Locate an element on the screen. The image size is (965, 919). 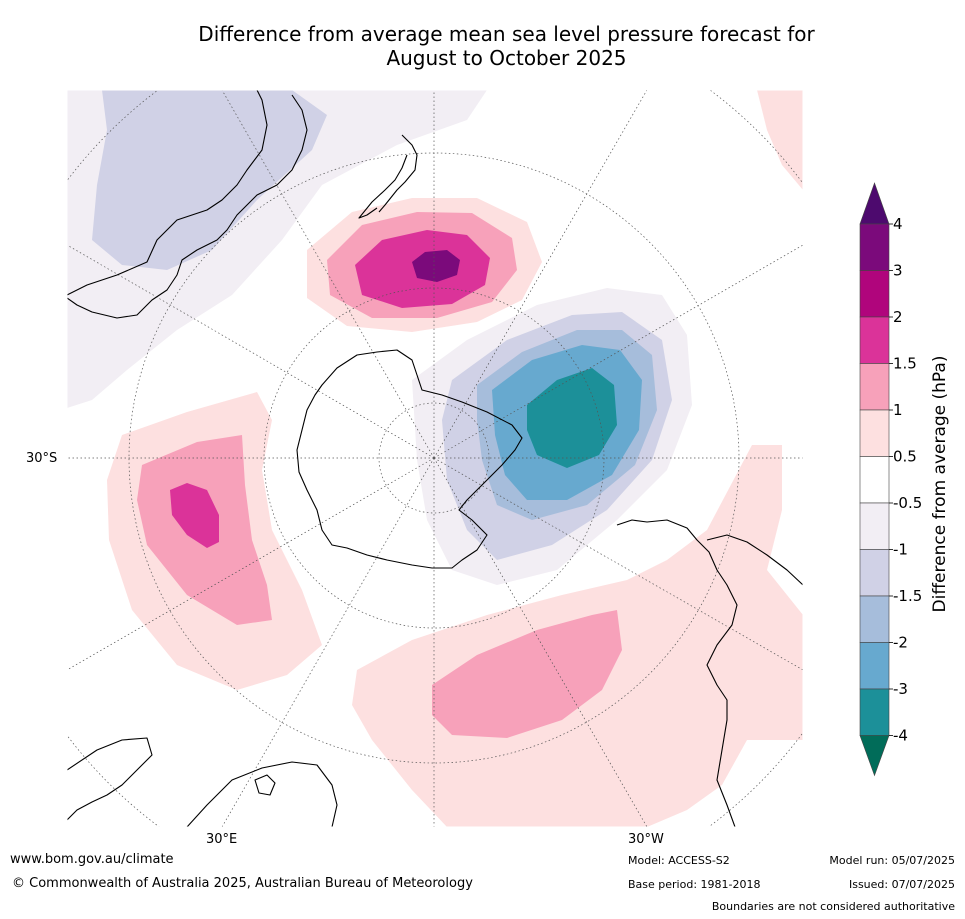
colorbar-tick-label: -1 is located at coordinates (900, 550).